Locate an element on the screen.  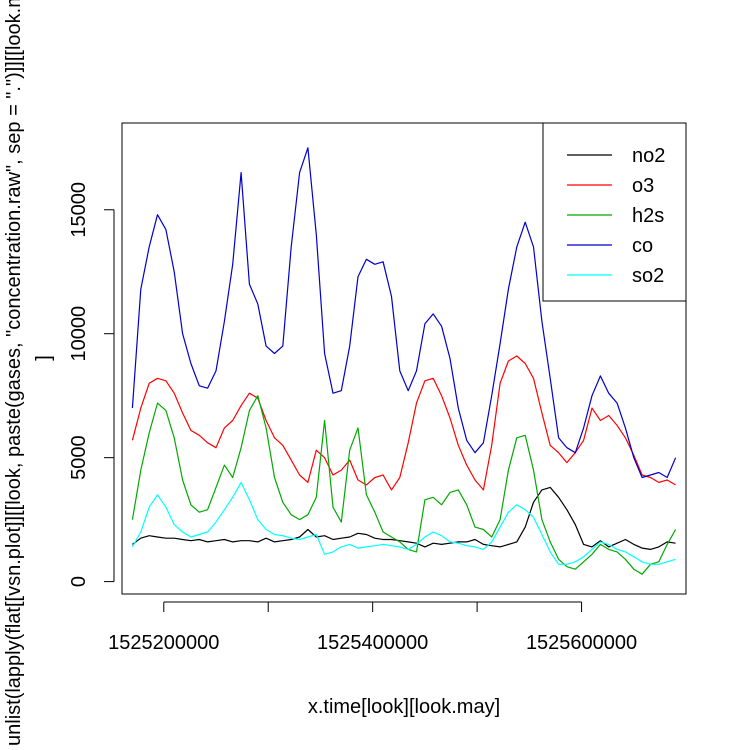
legend-label-co: co is located at coordinates (642, 246).